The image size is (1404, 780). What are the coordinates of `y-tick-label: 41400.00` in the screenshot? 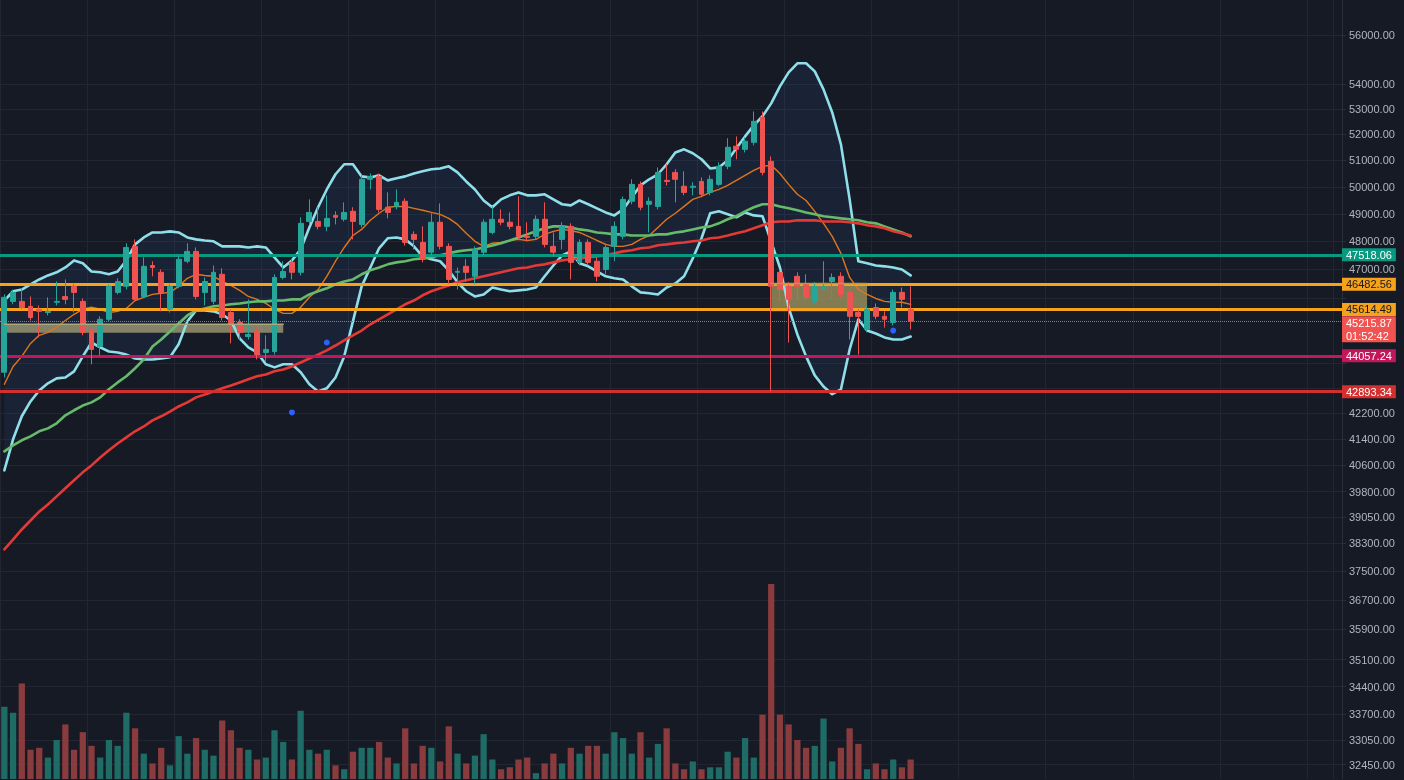 It's located at (1372, 439).